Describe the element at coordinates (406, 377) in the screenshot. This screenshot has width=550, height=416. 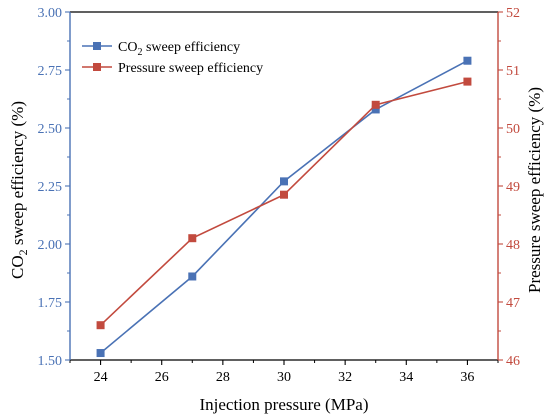
I see `x-tick-label: 34` at that location.